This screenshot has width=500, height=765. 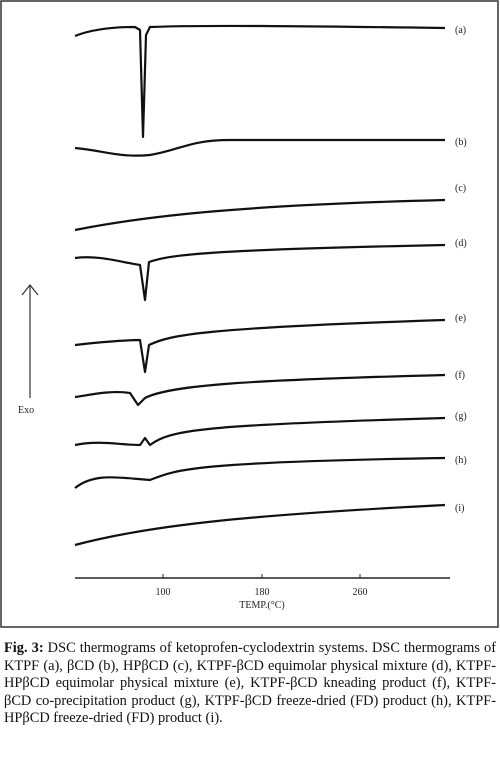 I want to click on trace-label: (f), so click(x=460, y=375).